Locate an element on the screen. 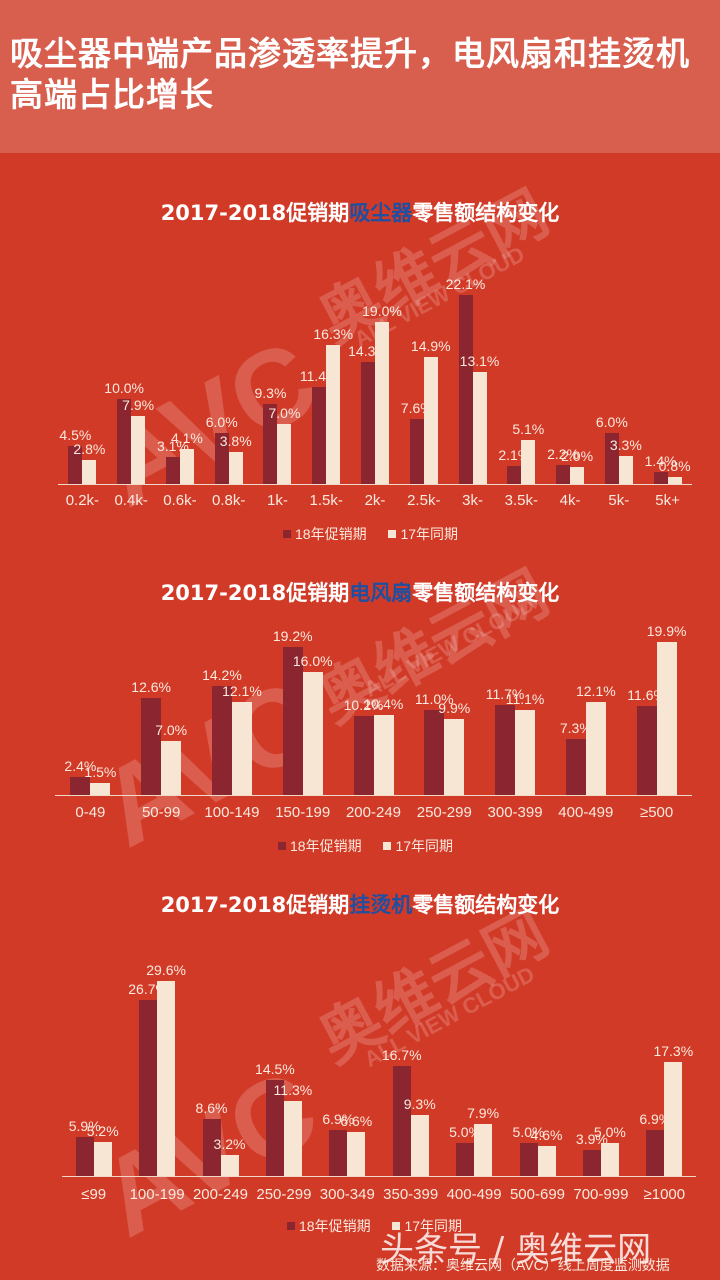  value-label: 7.0% is located at coordinates (171, 730).